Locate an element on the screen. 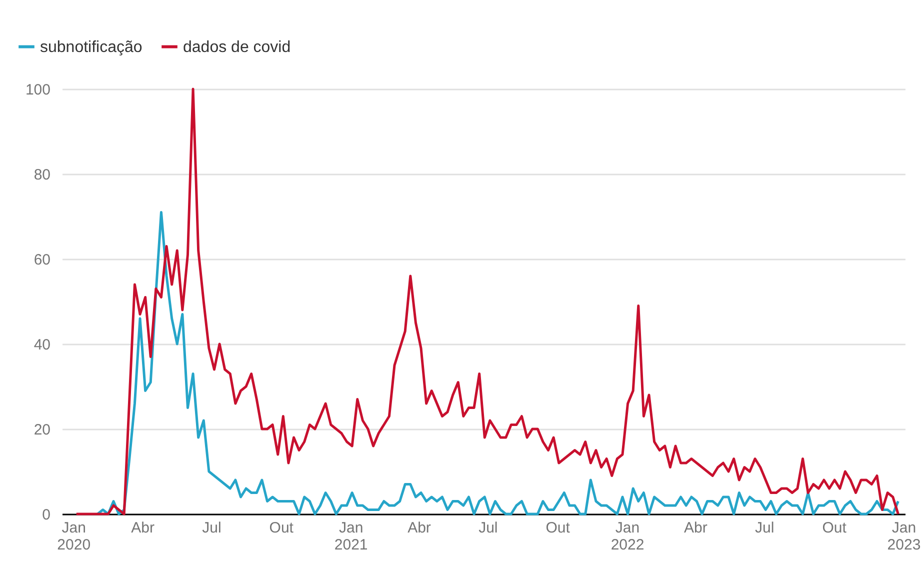 This screenshot has height=562, width=921. x-tick-label: Jan 2020 is located at coordinates (74, 537).